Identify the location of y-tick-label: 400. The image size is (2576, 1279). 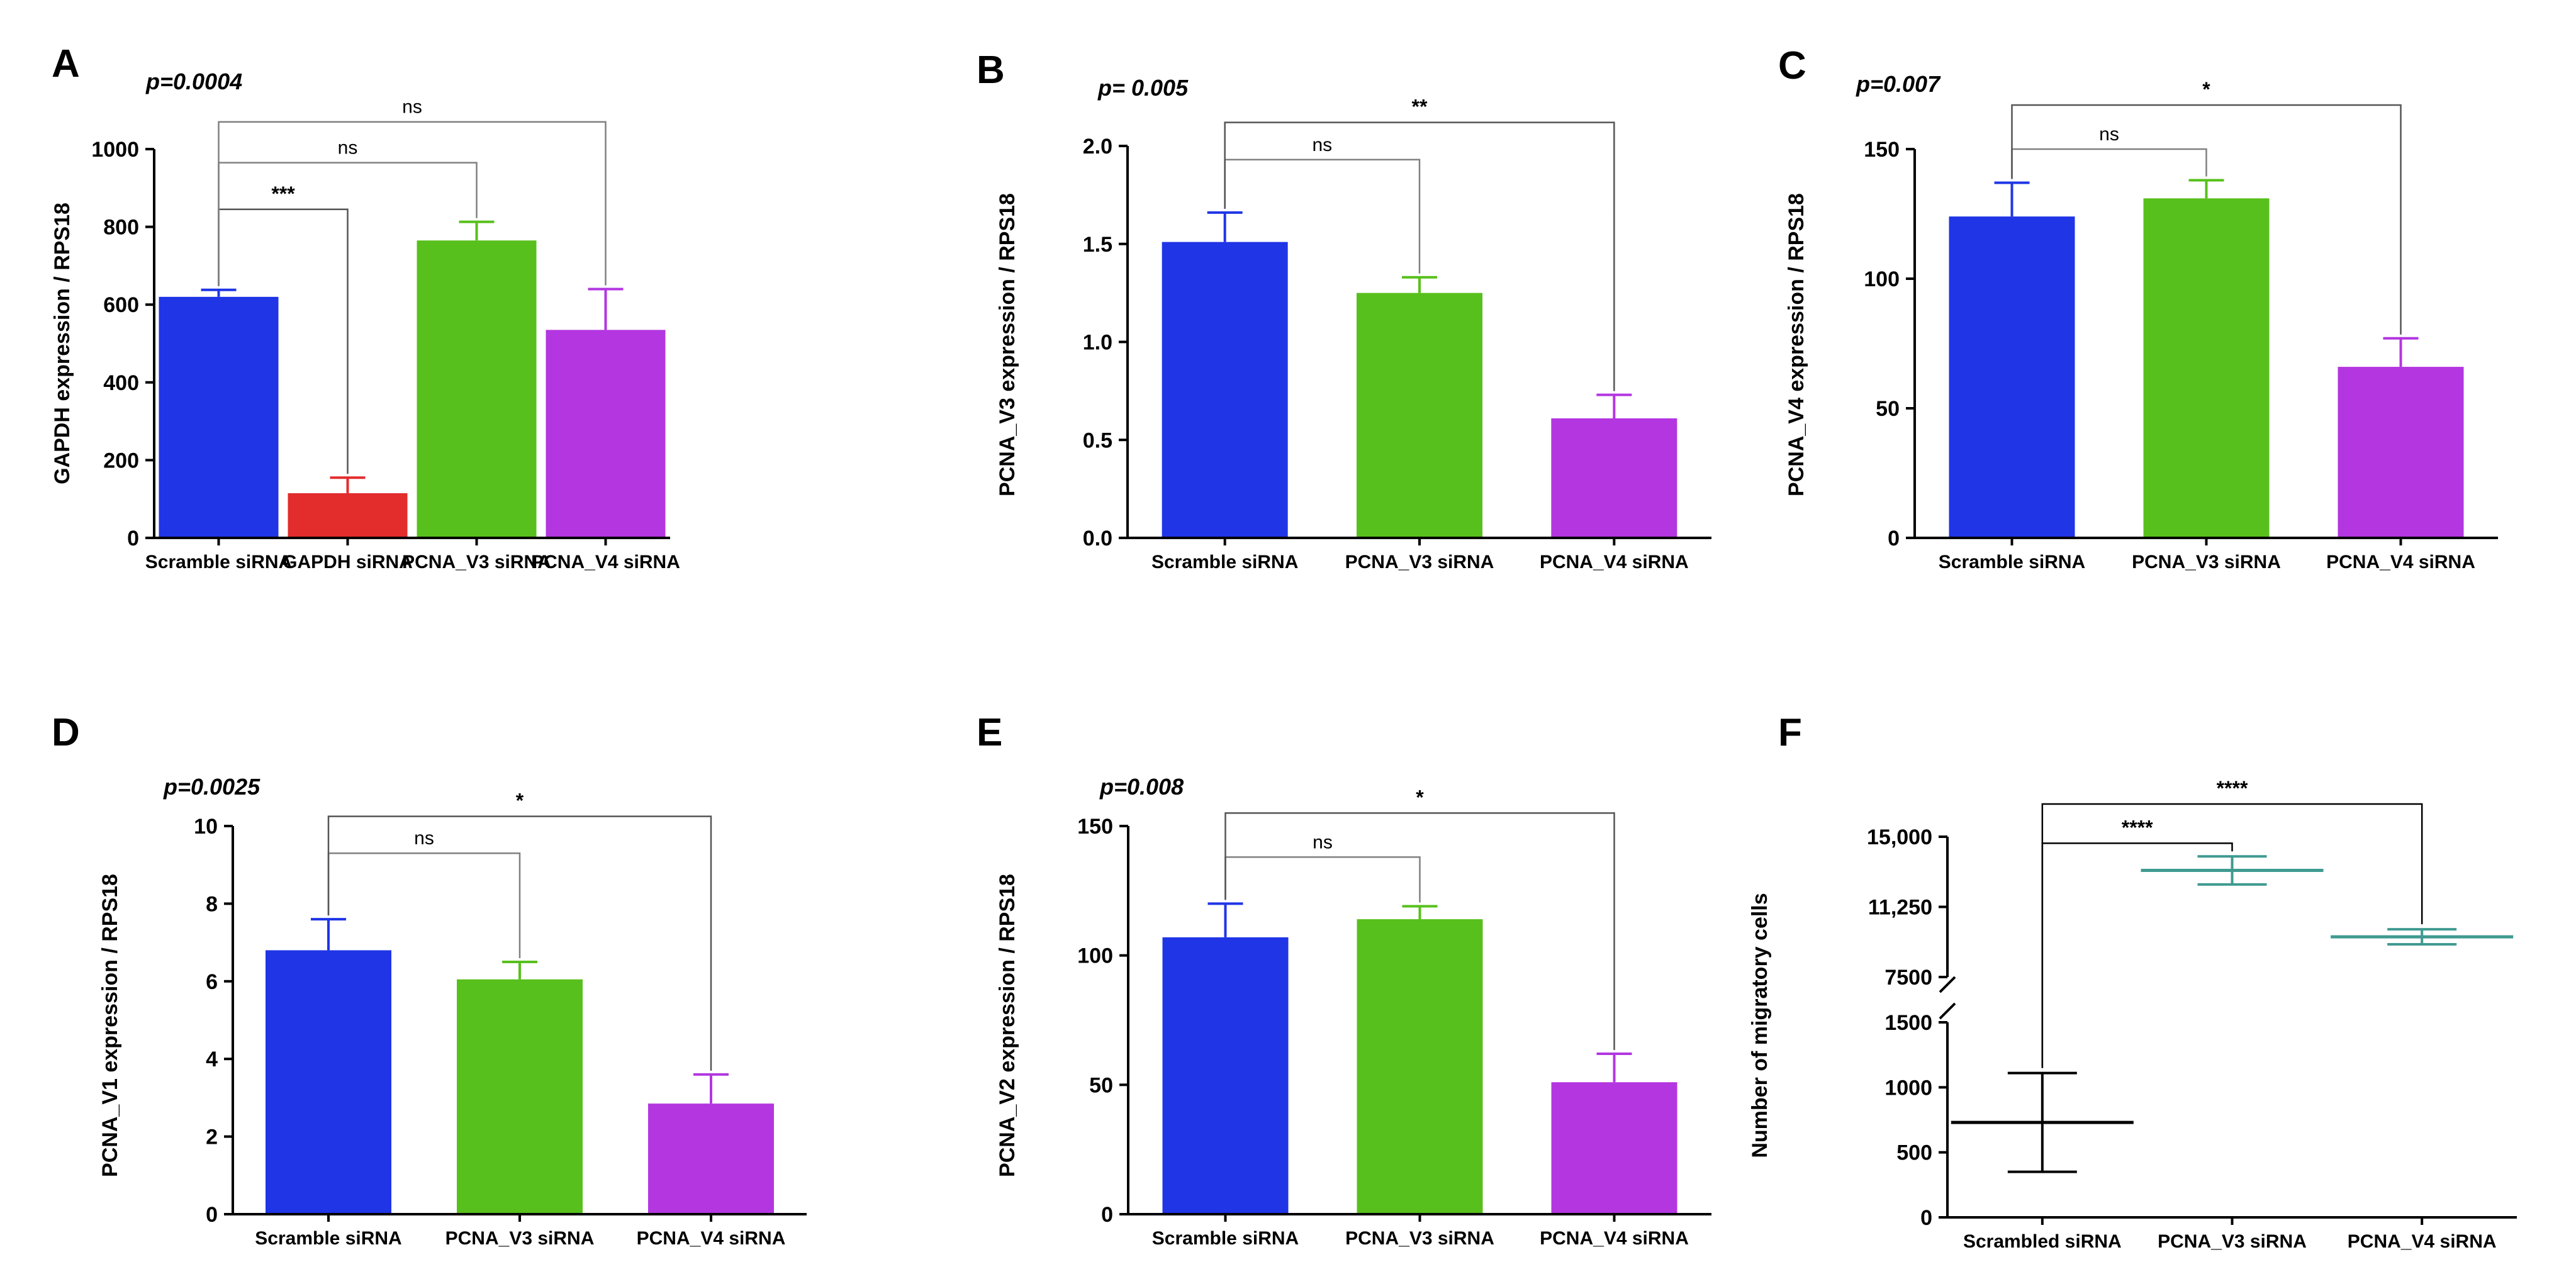
(121, 383).